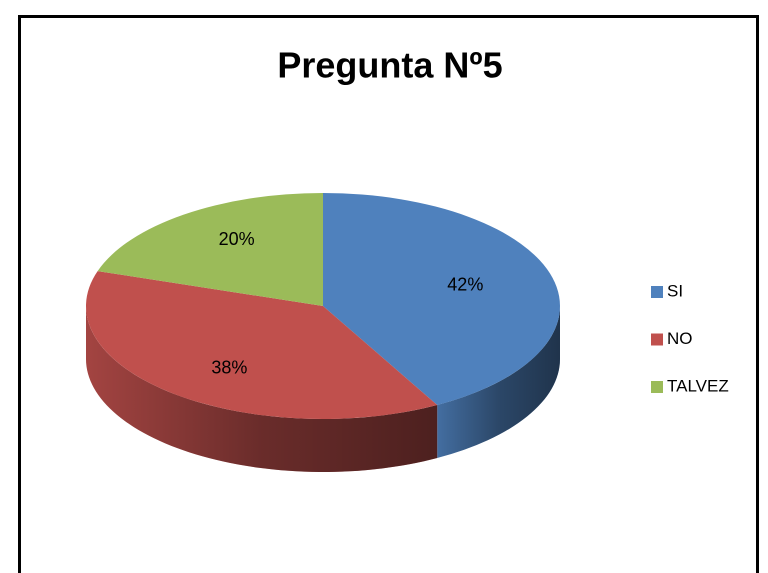 The height and width of the screenshot is (573, 768). What do you see at coordinates (465, 285) in the screenshot?
I see `data-label: 42%` at bounding box center [465, 285].